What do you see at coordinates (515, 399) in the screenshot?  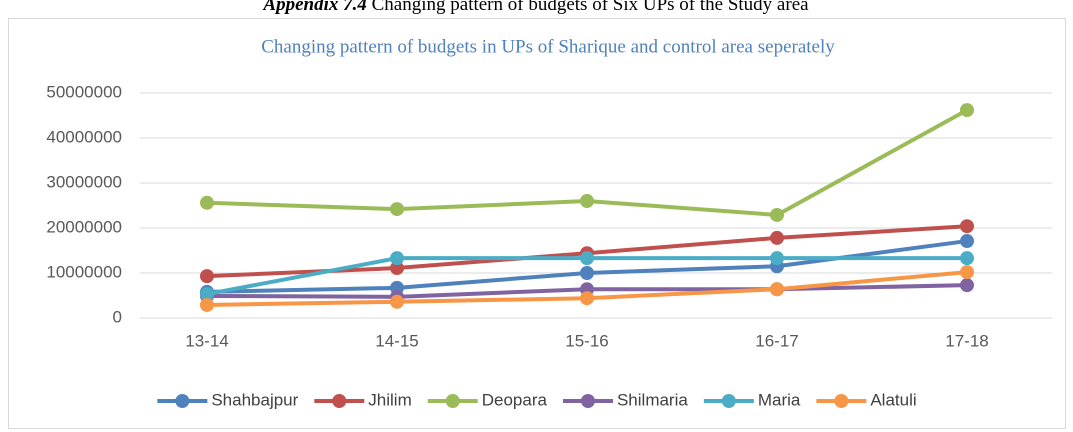 I see `legend-label: Deopara` at bounding box center [515, 399].